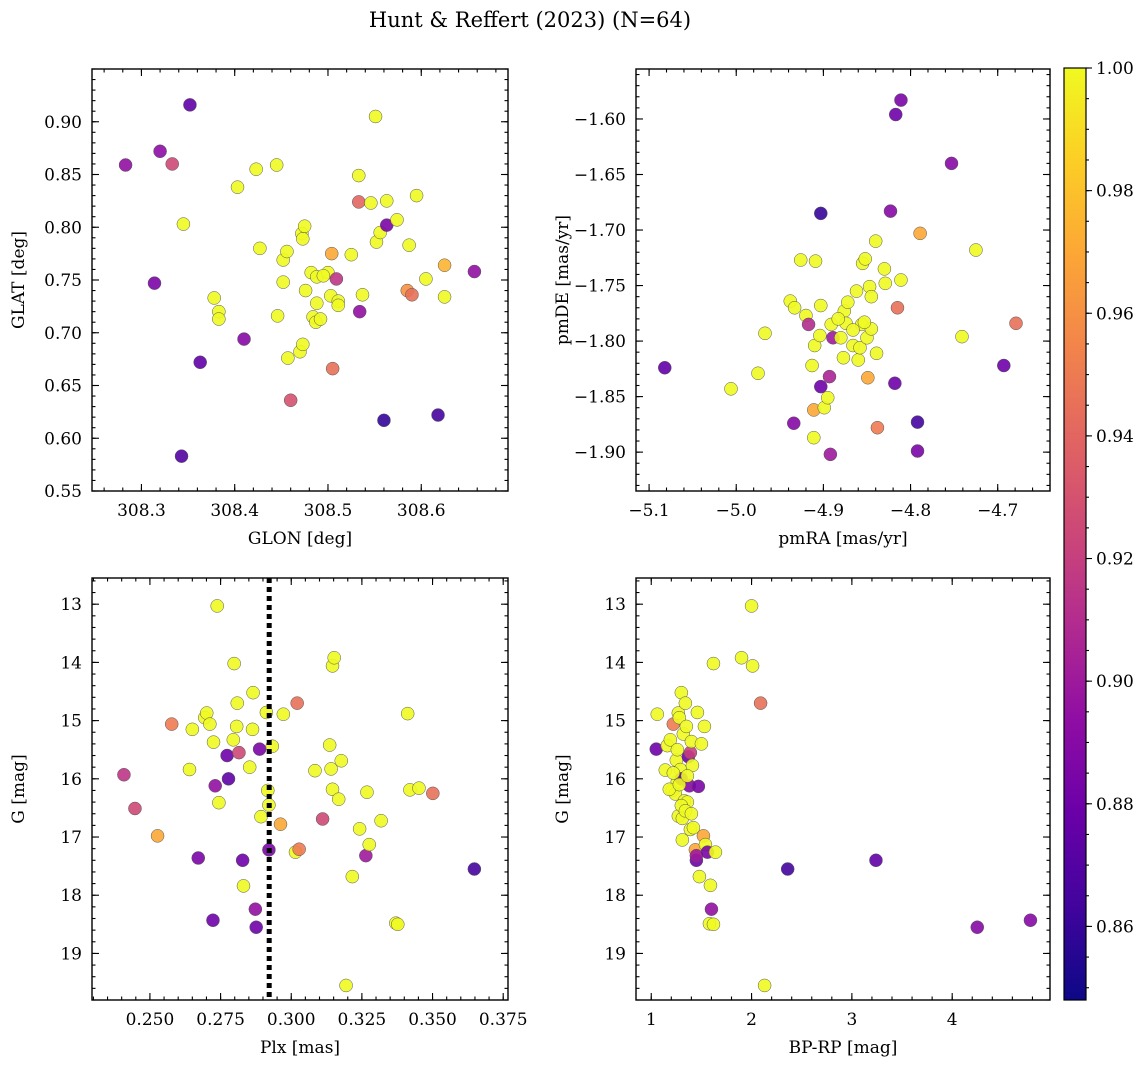  Describe the element at coordinates (300, 789) in the screenshot. I see `plot-frame` at that location.